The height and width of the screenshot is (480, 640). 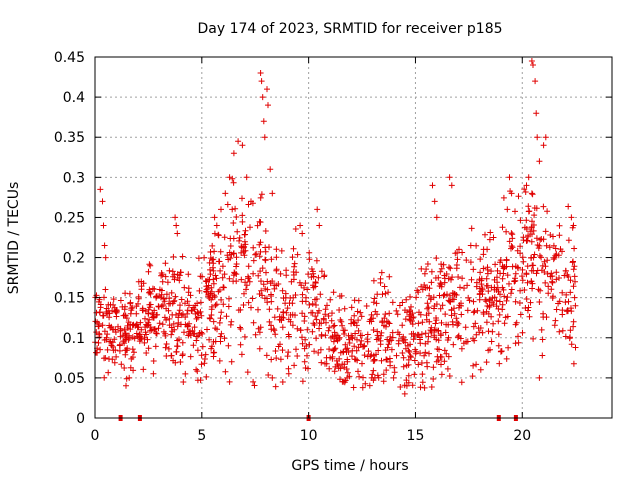 I want to click on y-tick-label: 0.25, so click(x=69, y=218).